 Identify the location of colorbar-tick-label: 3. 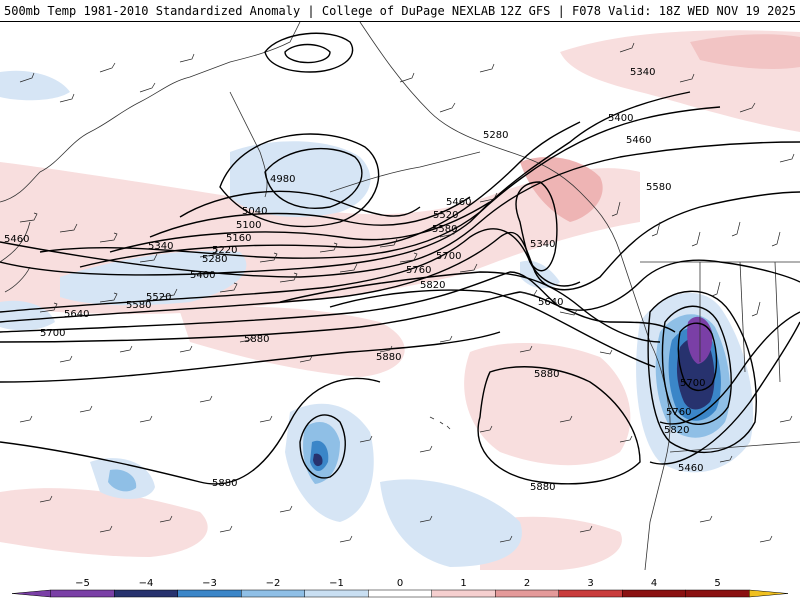
(590, 583).